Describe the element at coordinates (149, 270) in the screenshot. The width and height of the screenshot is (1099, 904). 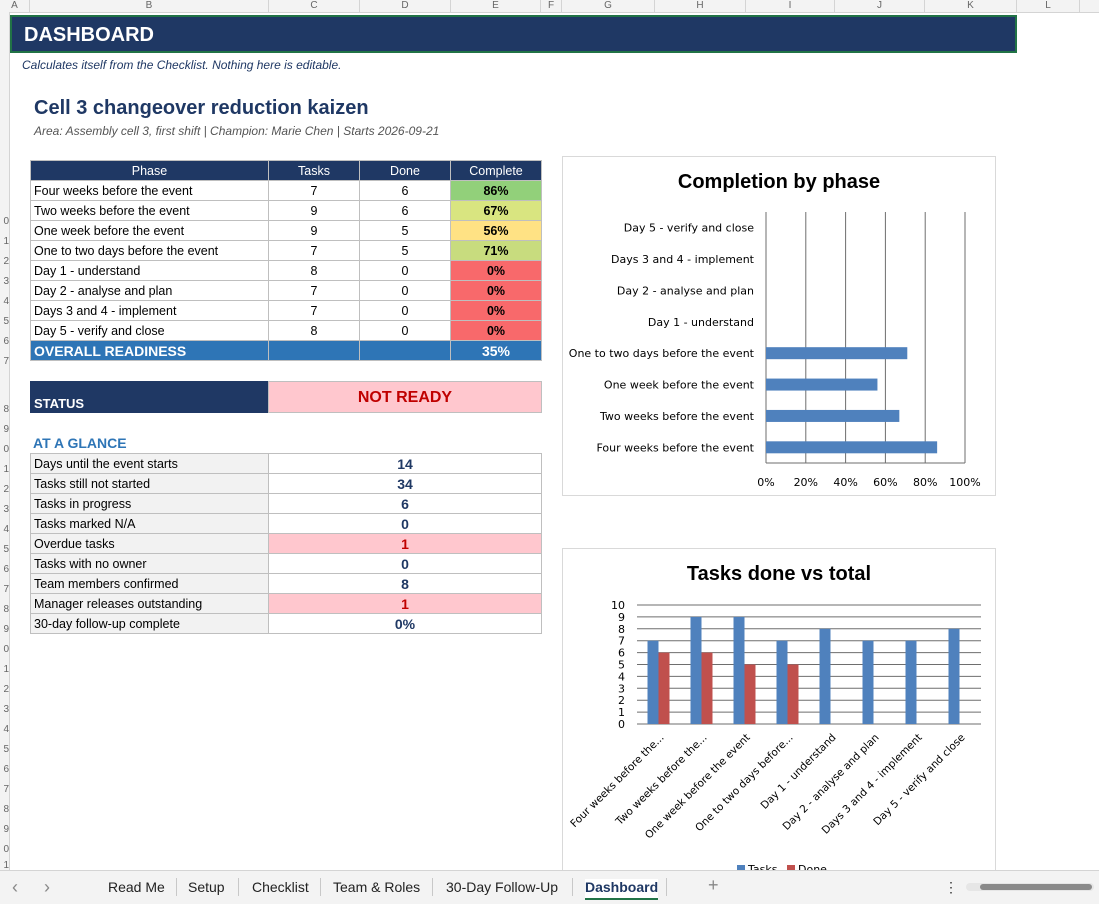
I see `phase-name-cell: Day 1 - understand` at that location.